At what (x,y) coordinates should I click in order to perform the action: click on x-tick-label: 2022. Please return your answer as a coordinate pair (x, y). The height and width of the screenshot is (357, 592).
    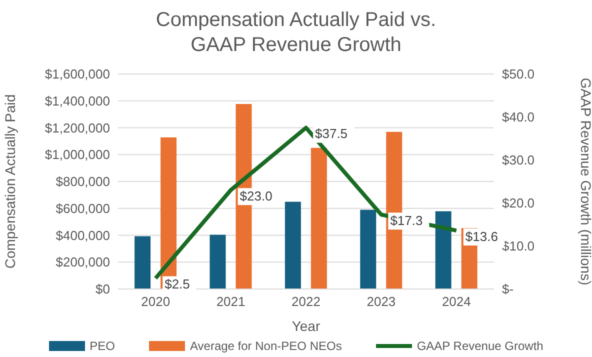
    Looking at the image, I should click on (306, 302).